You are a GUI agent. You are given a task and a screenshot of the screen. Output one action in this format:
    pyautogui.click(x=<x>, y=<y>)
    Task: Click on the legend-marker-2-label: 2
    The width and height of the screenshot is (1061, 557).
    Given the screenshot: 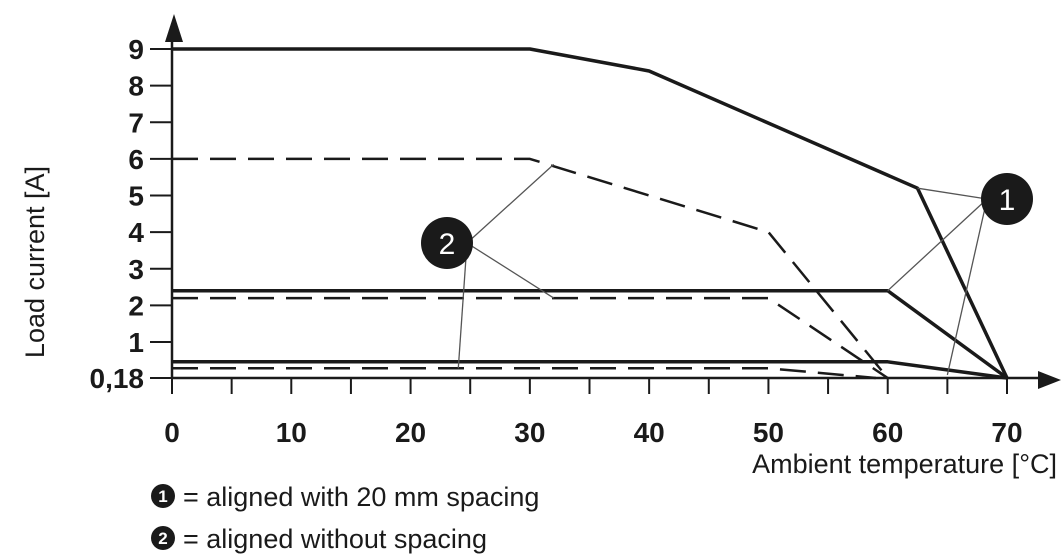 What is the action you would take?
    pyautogui.click(x=162, y=538)
    